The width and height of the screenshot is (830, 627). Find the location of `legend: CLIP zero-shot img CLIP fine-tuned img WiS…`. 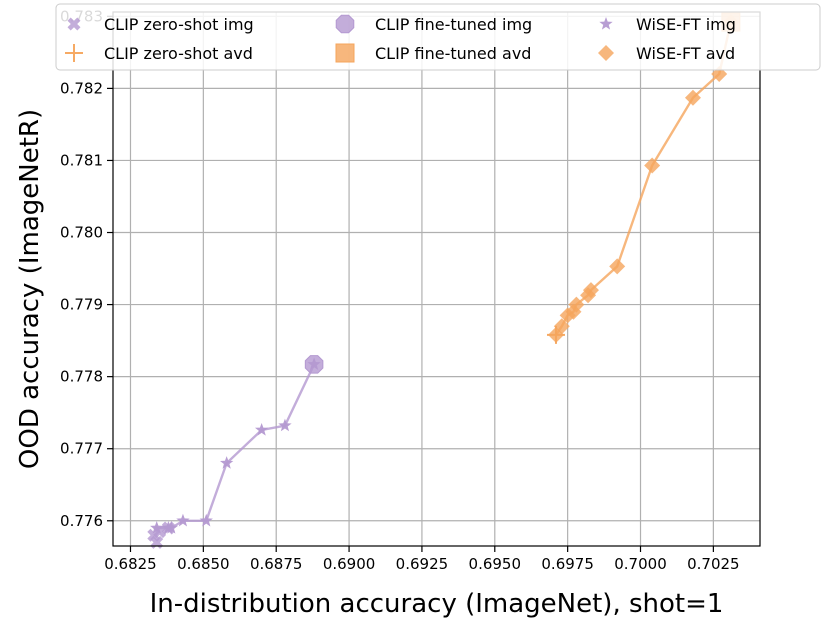

legend: CLIP zero-shot img CLIP fine-tuned img WiS… is located at coordinates (438, 37).